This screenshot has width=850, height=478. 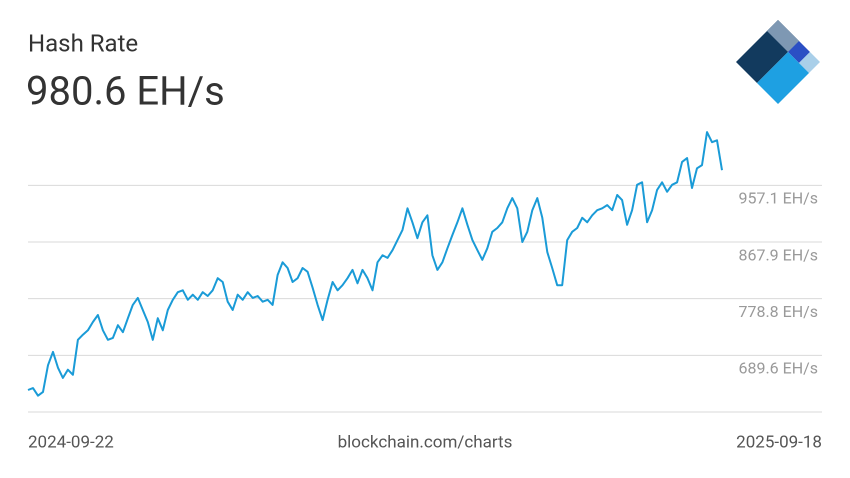 I want to click on y-tick-label: 957.1 EH/s, so click(x=778, y=198).